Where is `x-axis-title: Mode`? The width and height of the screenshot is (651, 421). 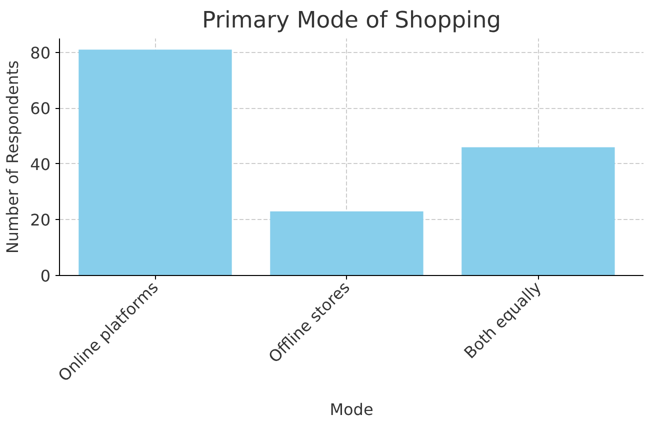 x-axis-title: Mode is located at coordinates (352, 409).